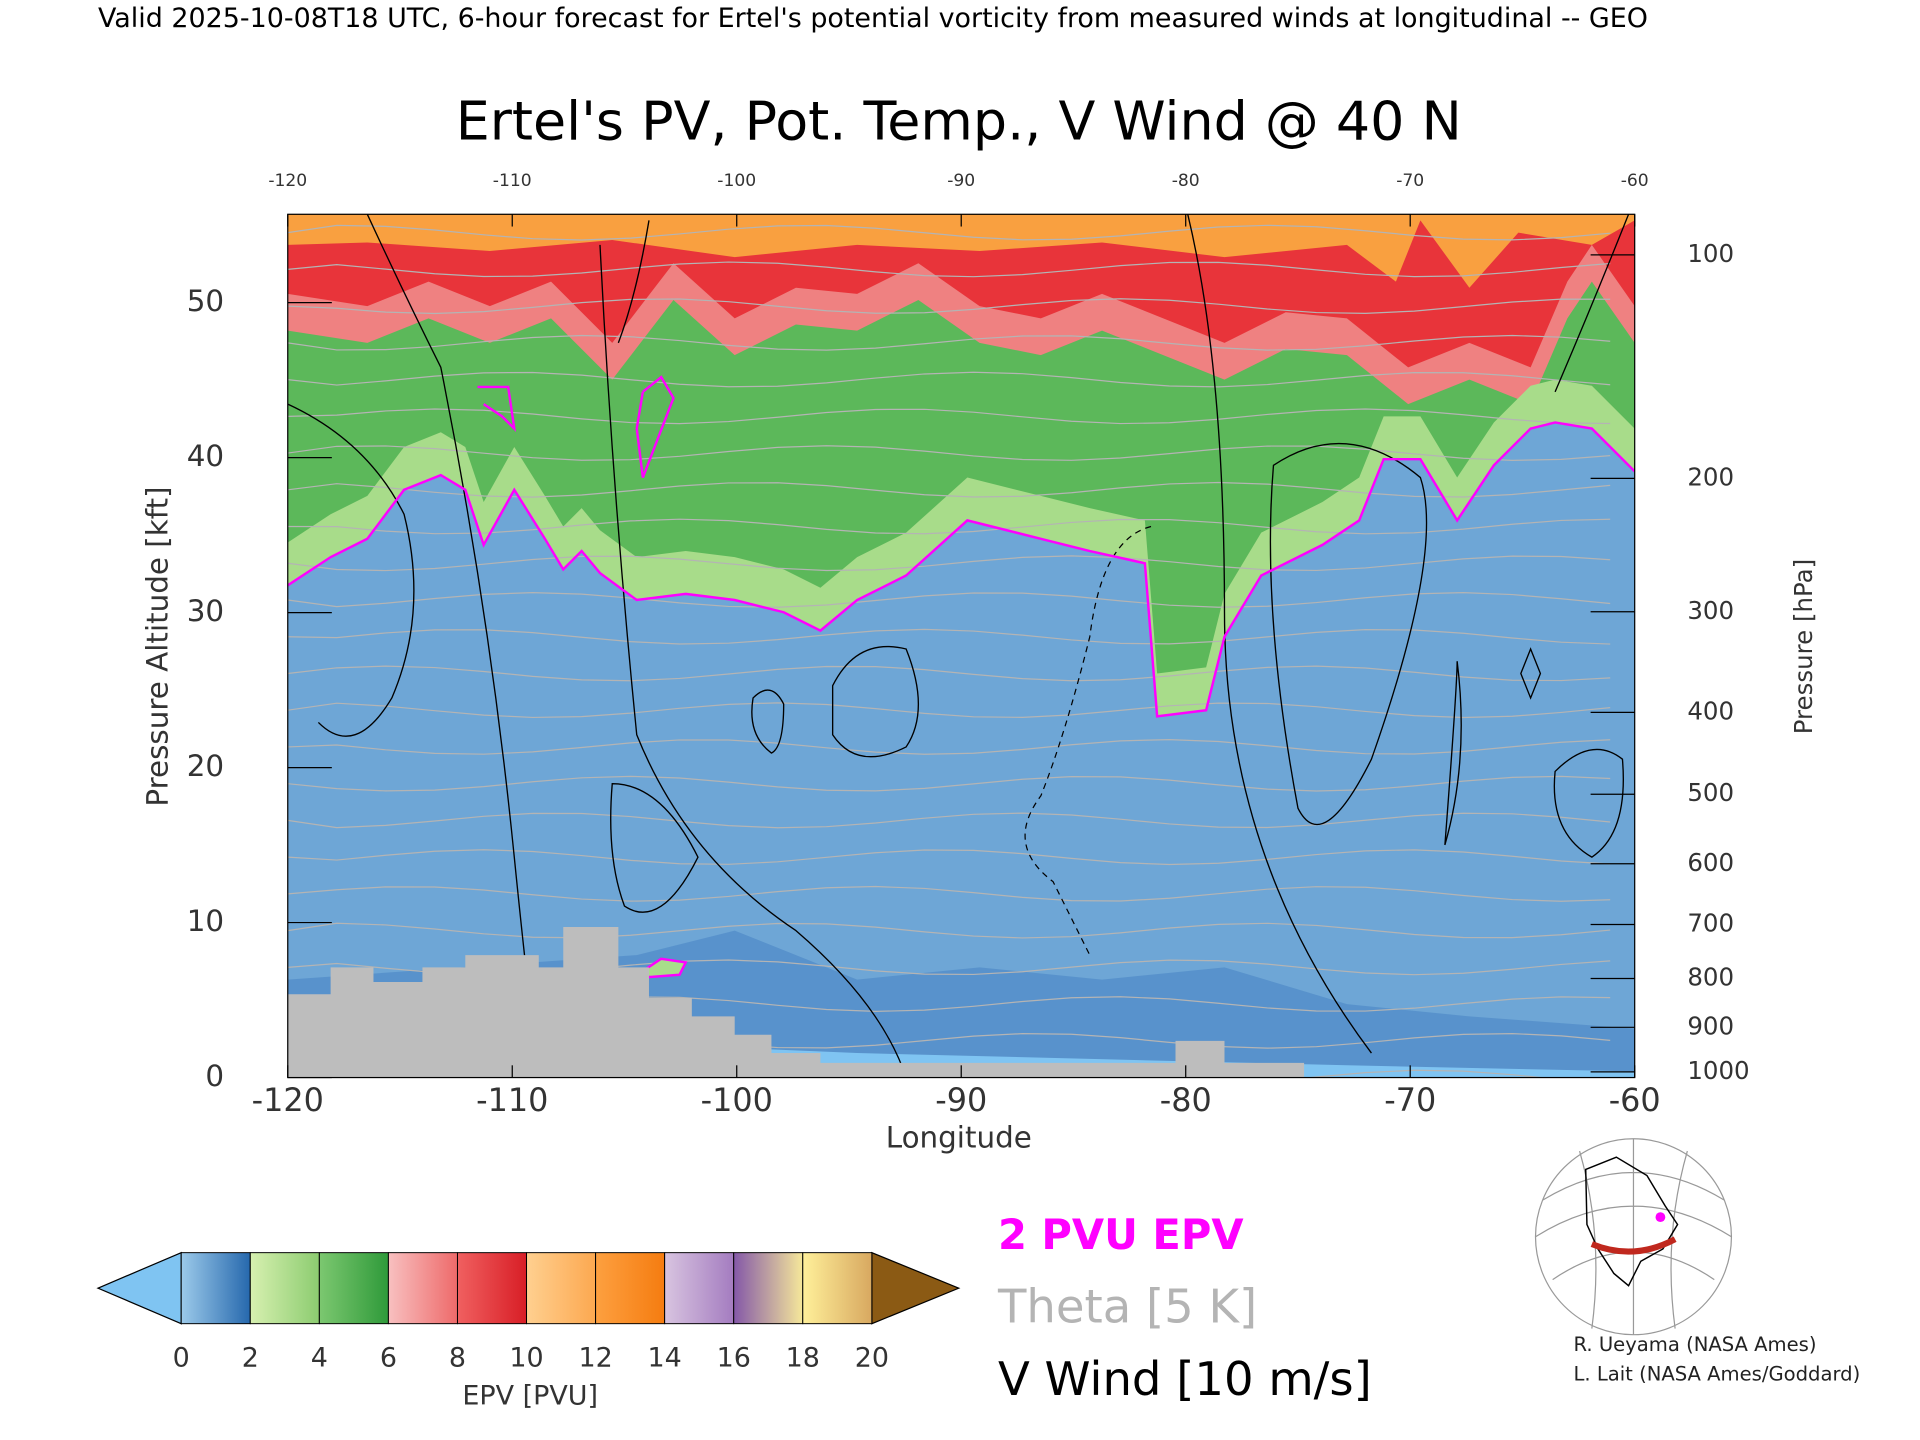 The height and width of the screenshot is (1440, 1920). Describe the element at coordinates (181, 1358) in the screenshot. I see `colorbar-tick-label: 0` at that location.